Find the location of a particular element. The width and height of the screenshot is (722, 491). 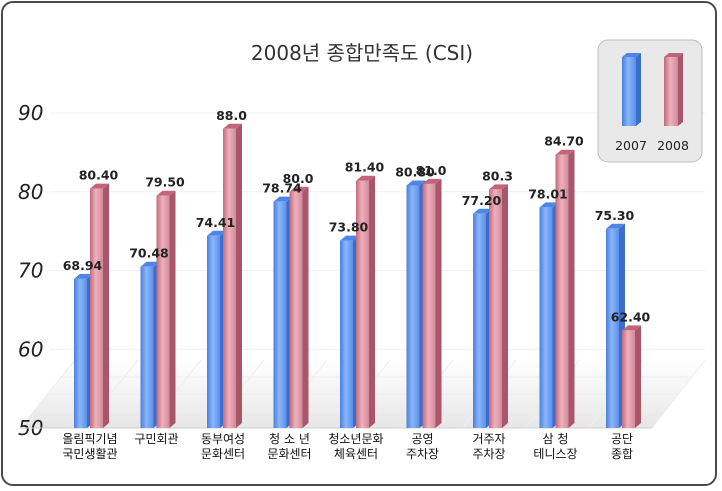

category-label-3: 청 소 년 is located at coordinates (289, 439).